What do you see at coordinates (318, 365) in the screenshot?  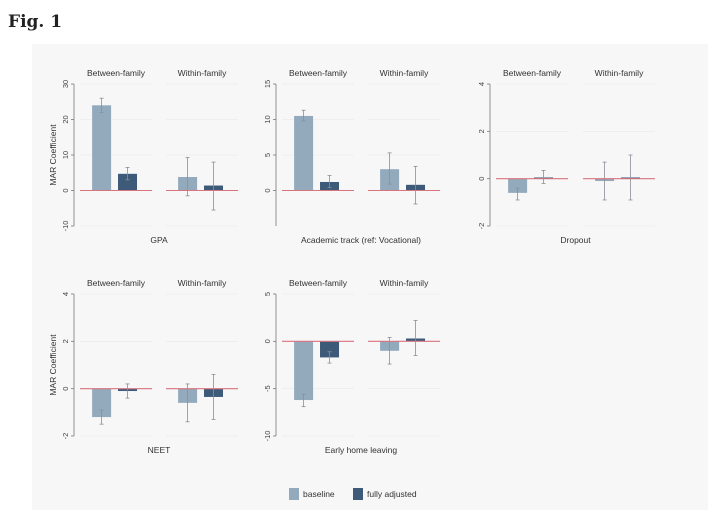 I see `early-home-leaving-between-family-panel` at bounding box center [318, 365].